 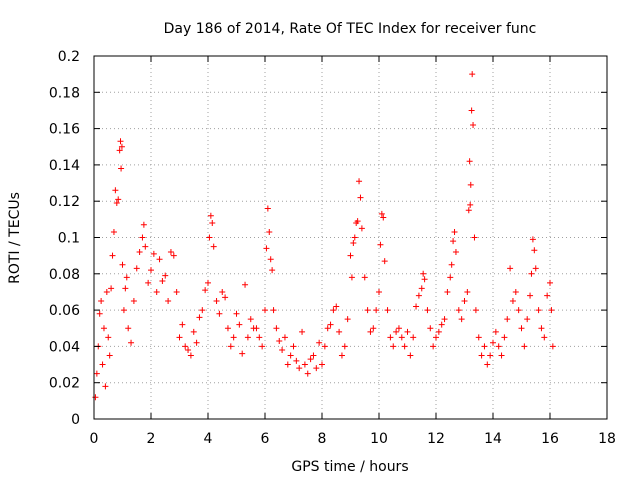 What do you see at coordinates (265, 439) in the screenshot?
I see `x-tick-label: 6` at bounding box center [265, 439].